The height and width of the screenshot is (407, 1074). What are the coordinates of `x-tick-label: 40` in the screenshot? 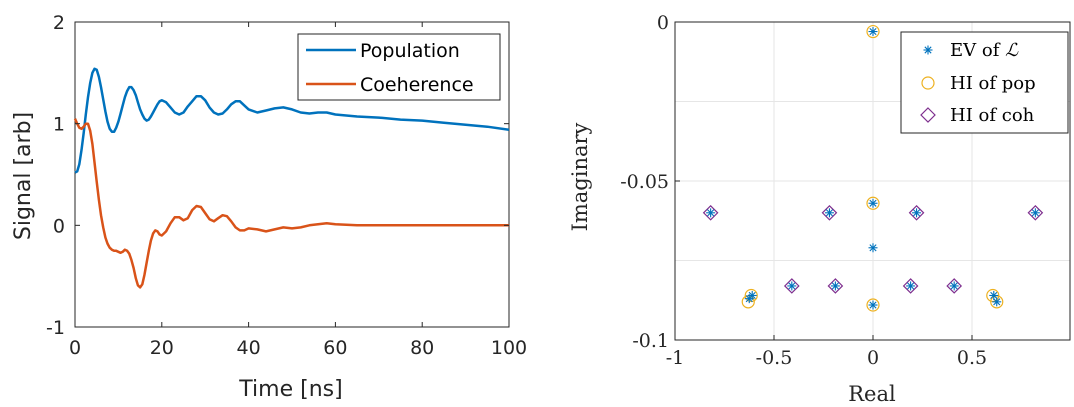 It's located at (249, 348).